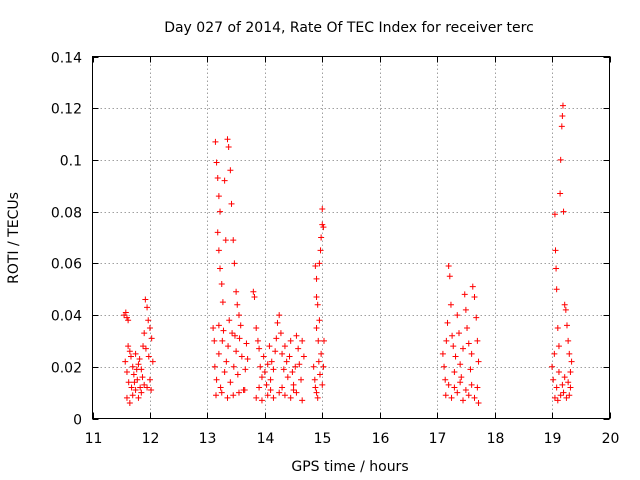  Describe the element at coordinates (71, 162) in the screenshot. I see `y-tick-label: 0.1` at that location.